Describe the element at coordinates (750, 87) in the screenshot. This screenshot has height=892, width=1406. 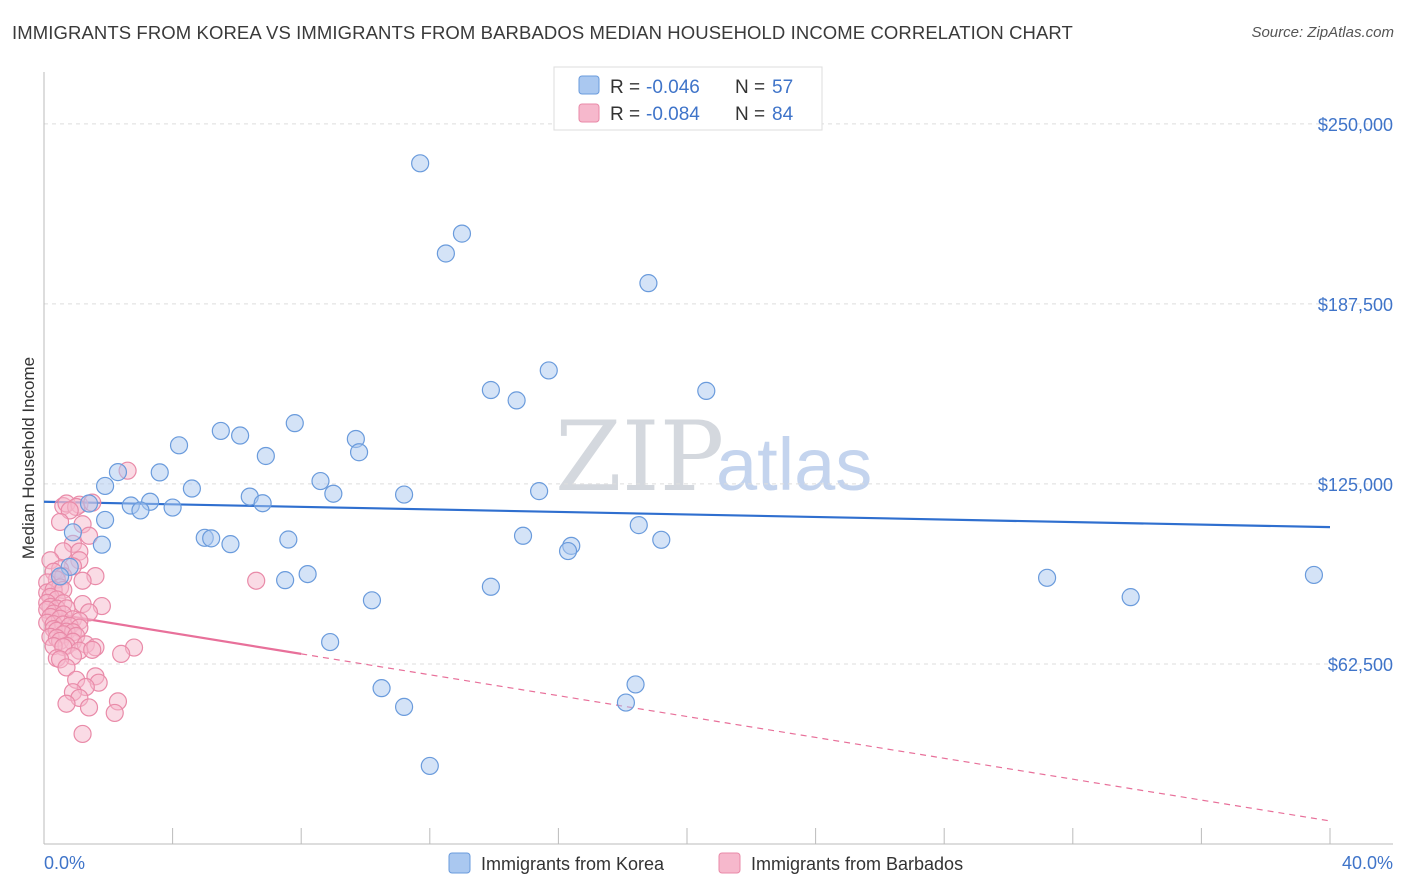
I see `legend-korea-n-label: N =` at that location.